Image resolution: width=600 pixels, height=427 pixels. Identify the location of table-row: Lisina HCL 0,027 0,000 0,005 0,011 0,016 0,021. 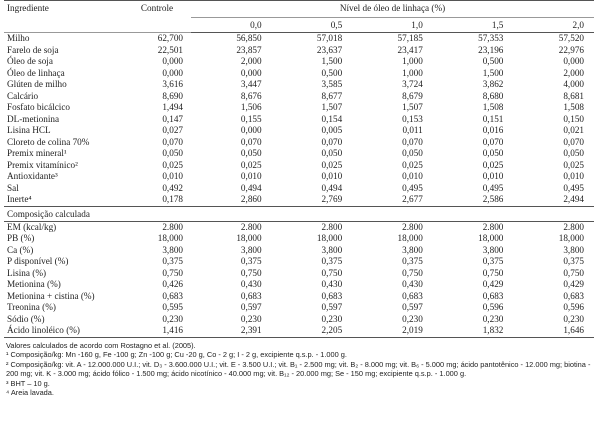
(299, 131).